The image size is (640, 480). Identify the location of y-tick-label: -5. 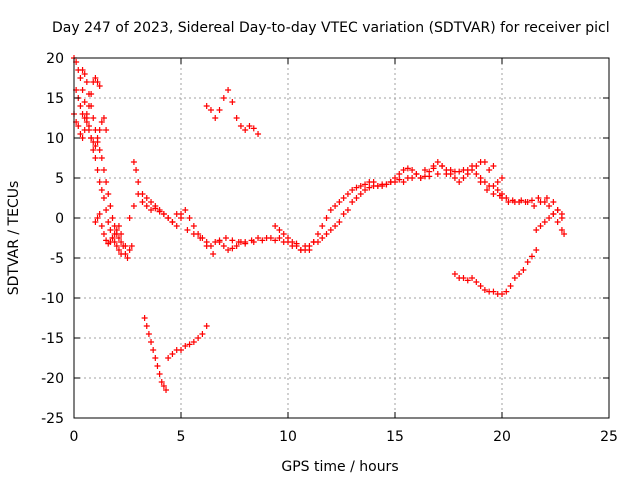
(57, 259).